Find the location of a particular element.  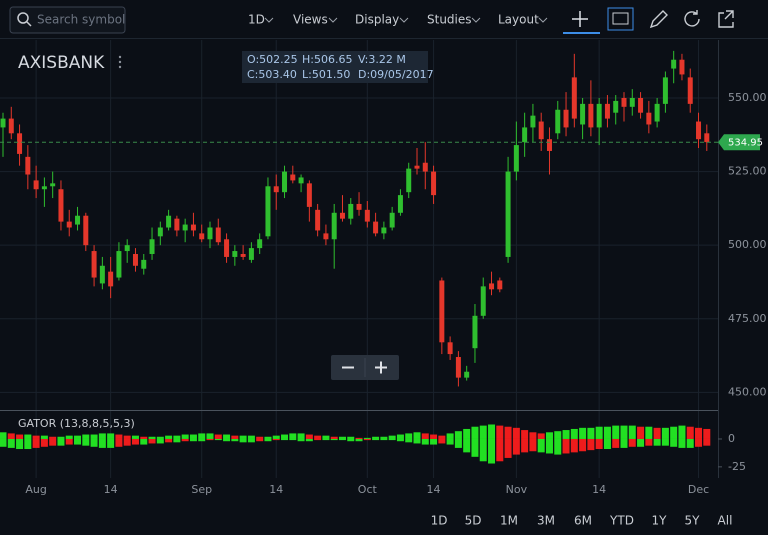

range-button: All is located at coordinates (725, 521).